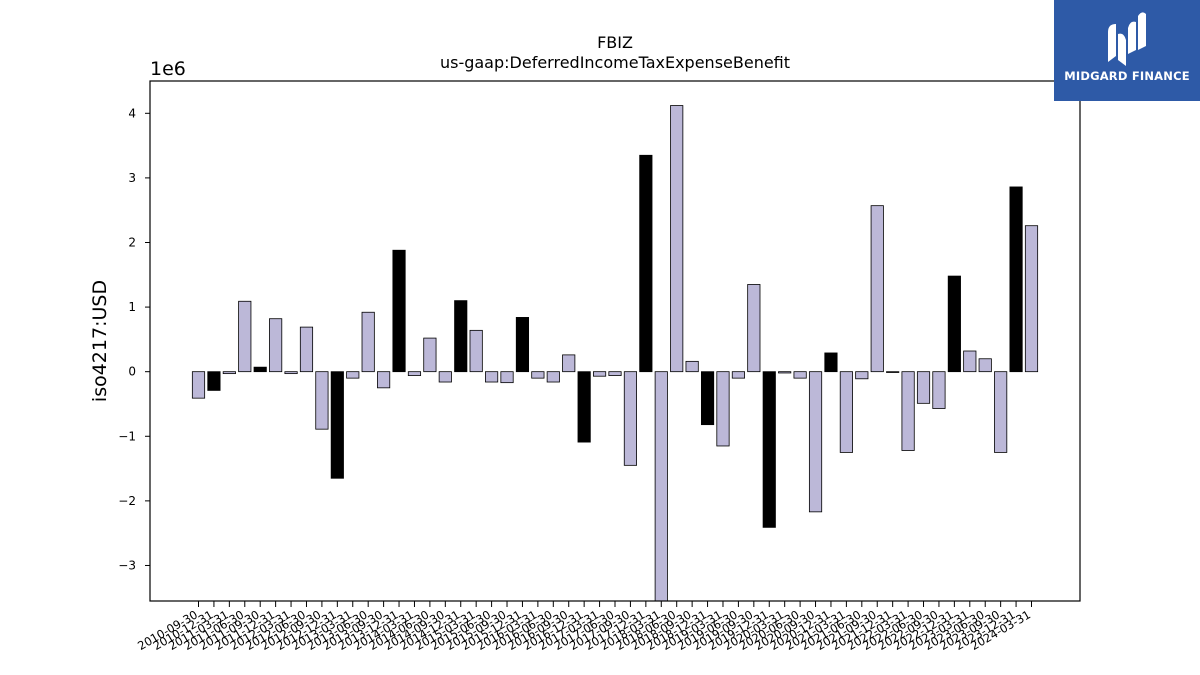 The width and height of the screenshot is (1200, 675). What do you see at coordinates (615, 42) in the screenshot?
I see `chart-title: FBIZ` at bounding box center [615, 42].